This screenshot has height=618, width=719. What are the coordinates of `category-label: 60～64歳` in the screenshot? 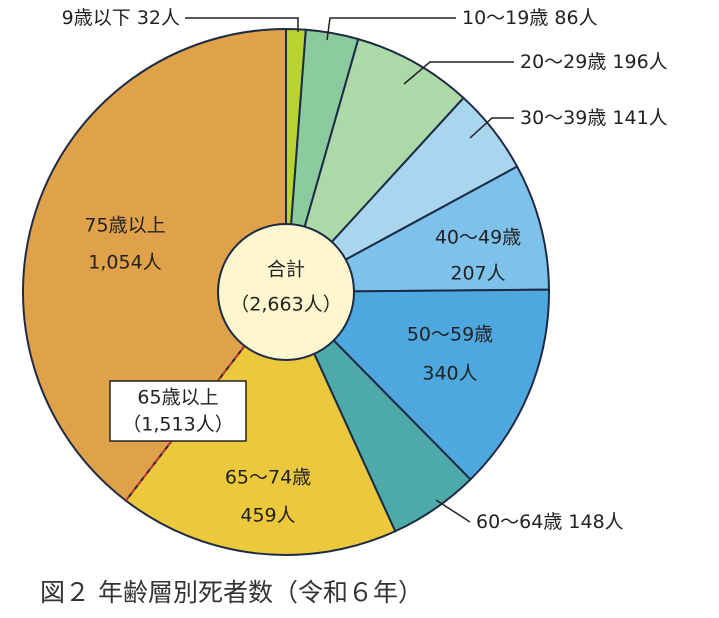 It's located at (519, 522).